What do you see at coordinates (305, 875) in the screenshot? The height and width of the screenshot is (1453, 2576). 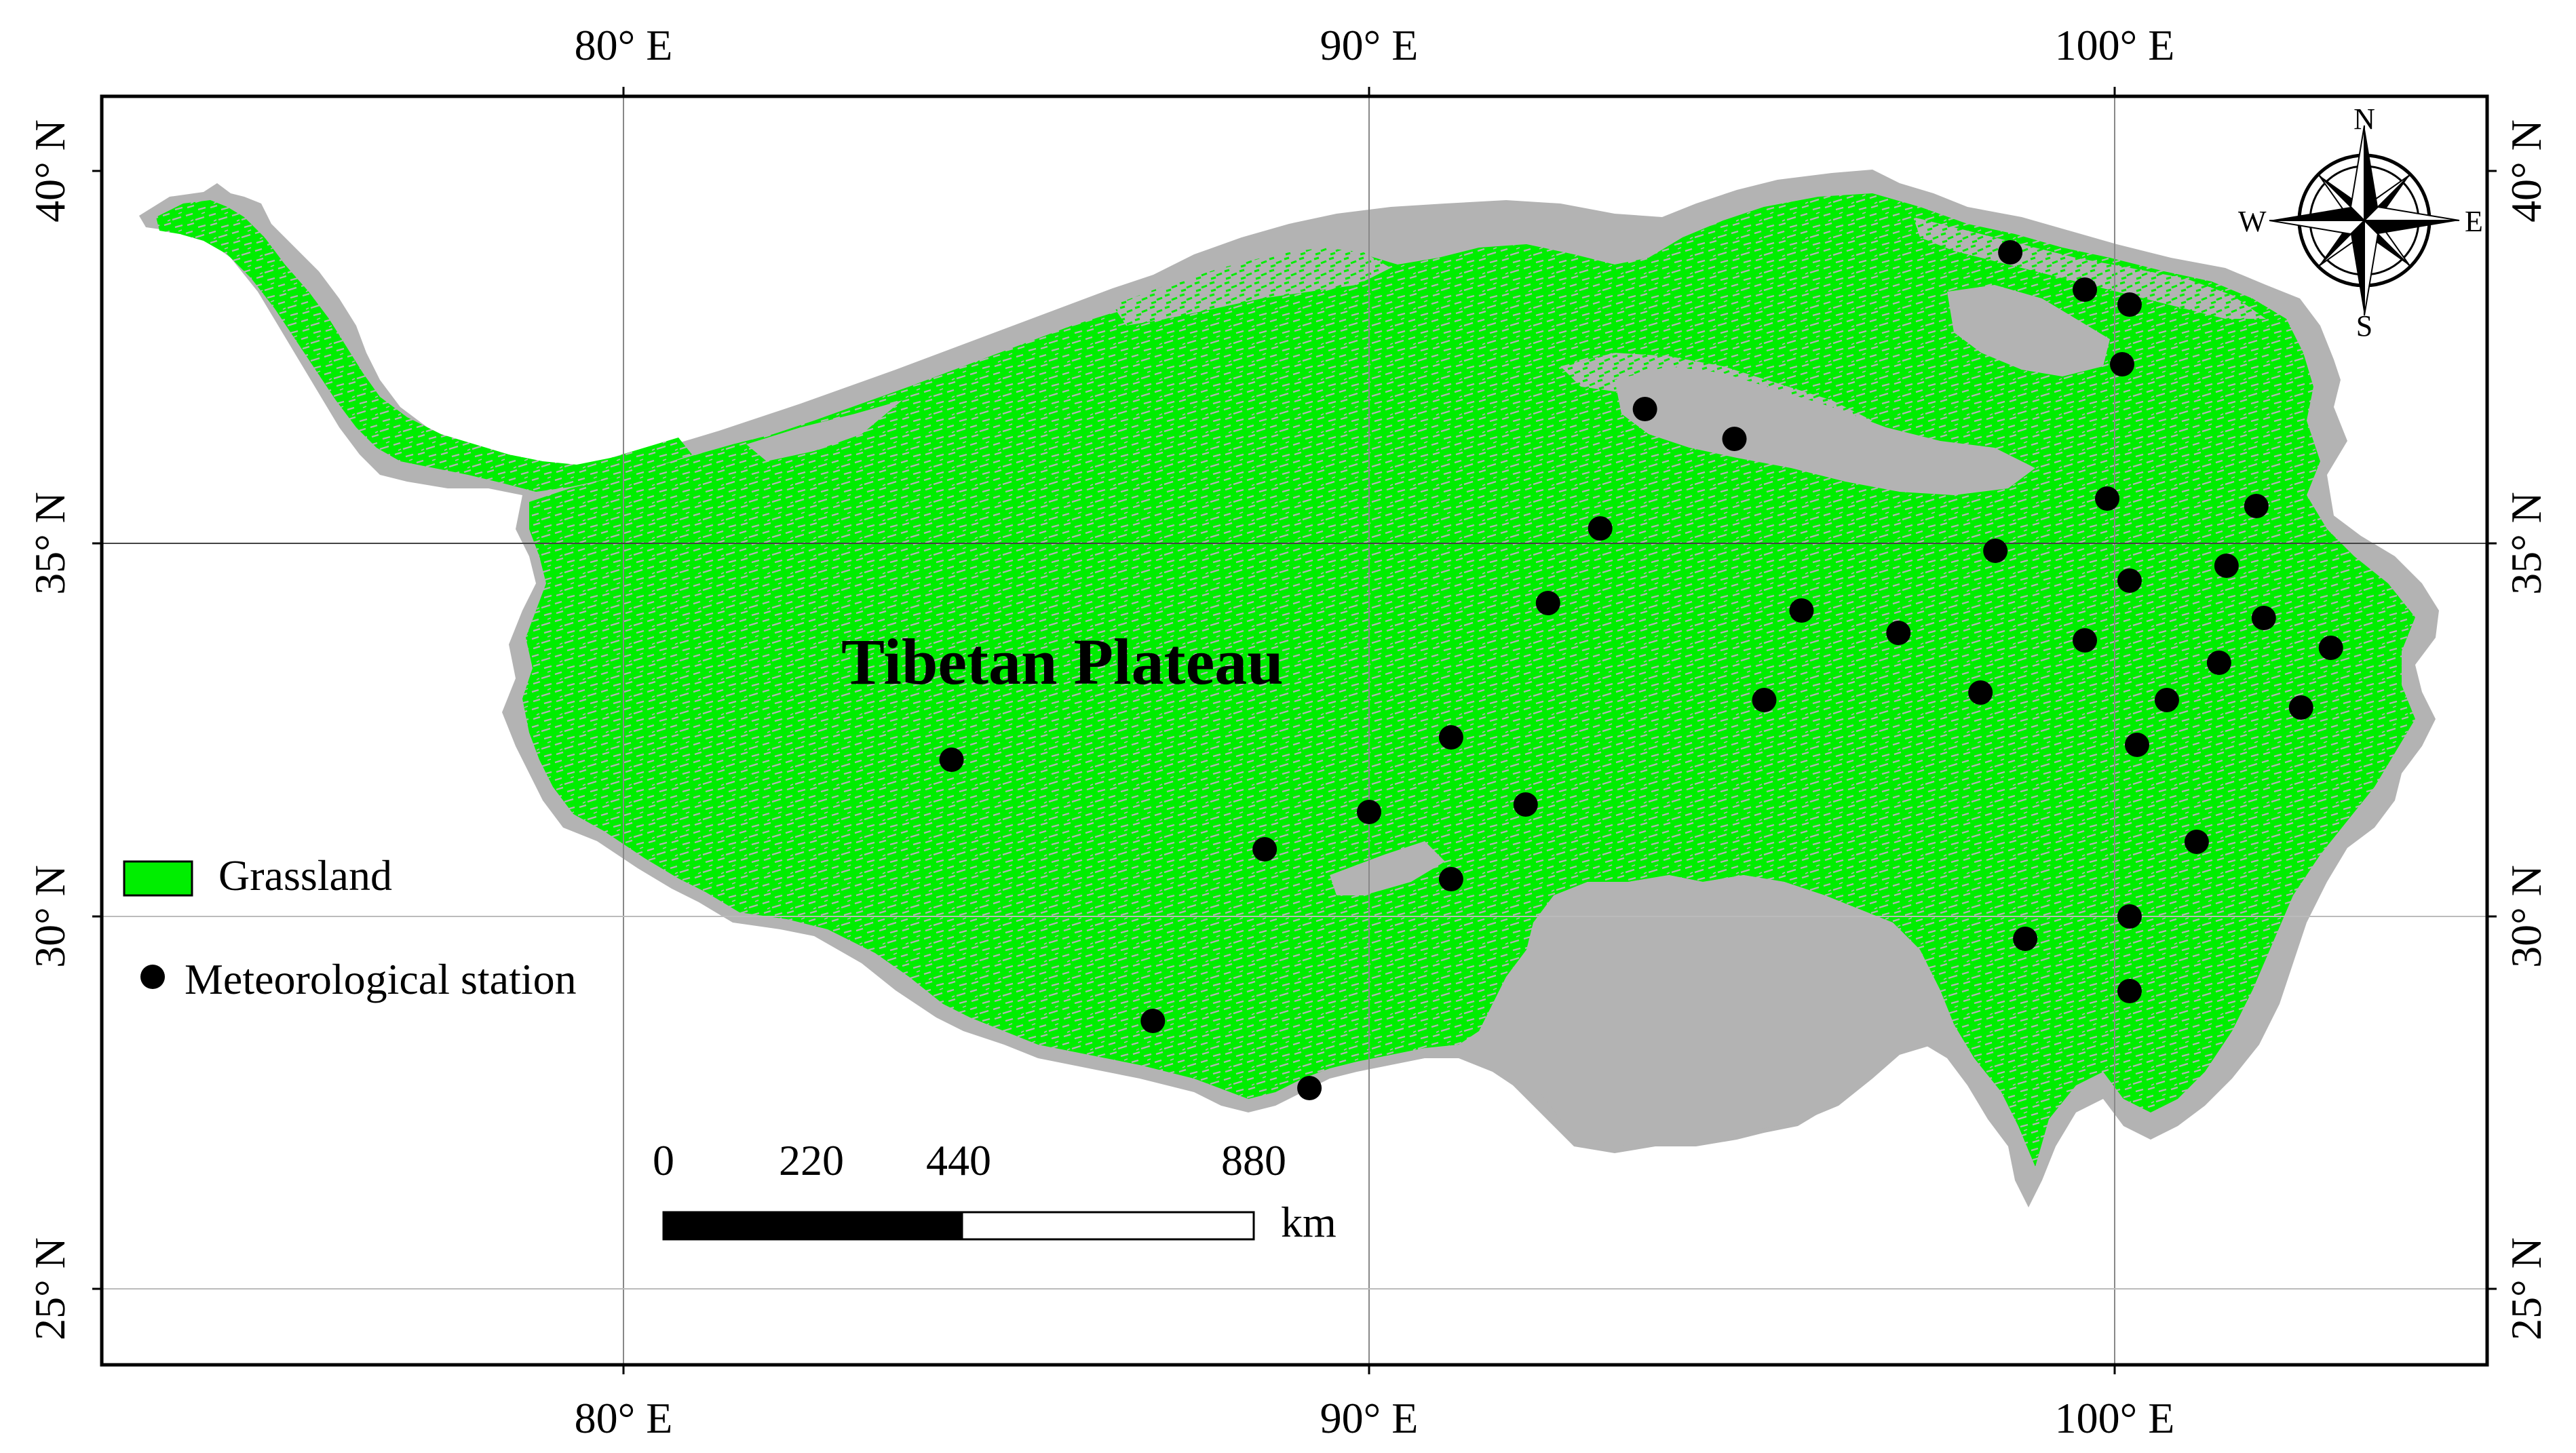 I see `legend-grassland-label: Grassland` at bounding box center [305, 875].